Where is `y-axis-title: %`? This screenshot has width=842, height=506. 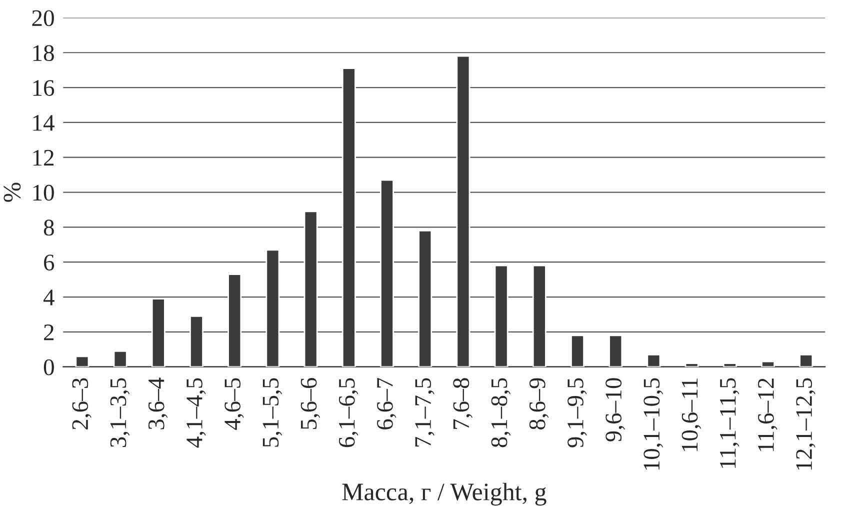 y-axis-title: % is located at coordinates (12, 192).